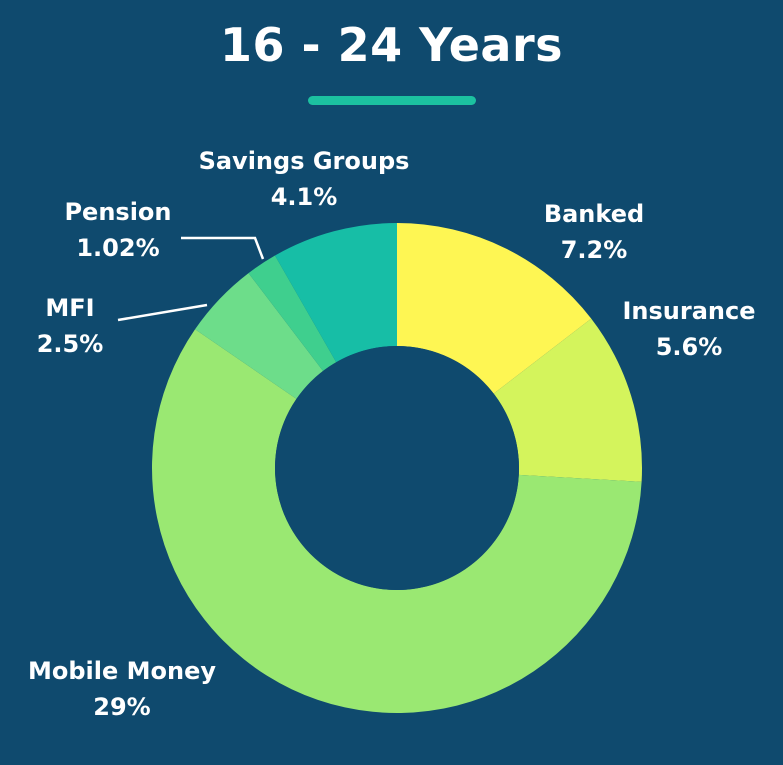 This screenshot has height=765, width=783. Describe the element at coordinates (122, 689) in the screenshot. I see `label-mobile-money: Mobile Money 29%` at that location.